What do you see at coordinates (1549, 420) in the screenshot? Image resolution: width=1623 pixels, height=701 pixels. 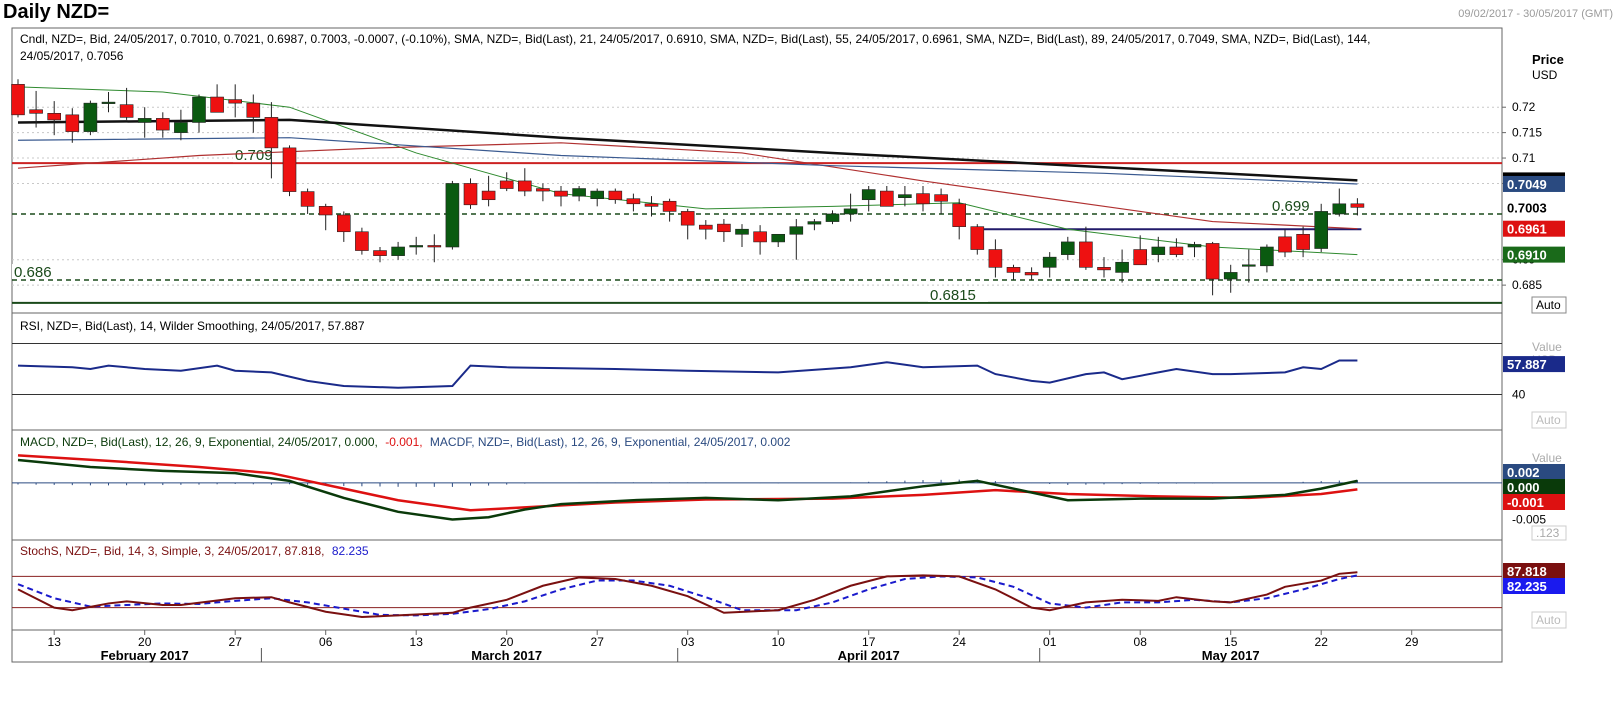 I see `rsi-auto-button` at bounding box center [1549, 420].